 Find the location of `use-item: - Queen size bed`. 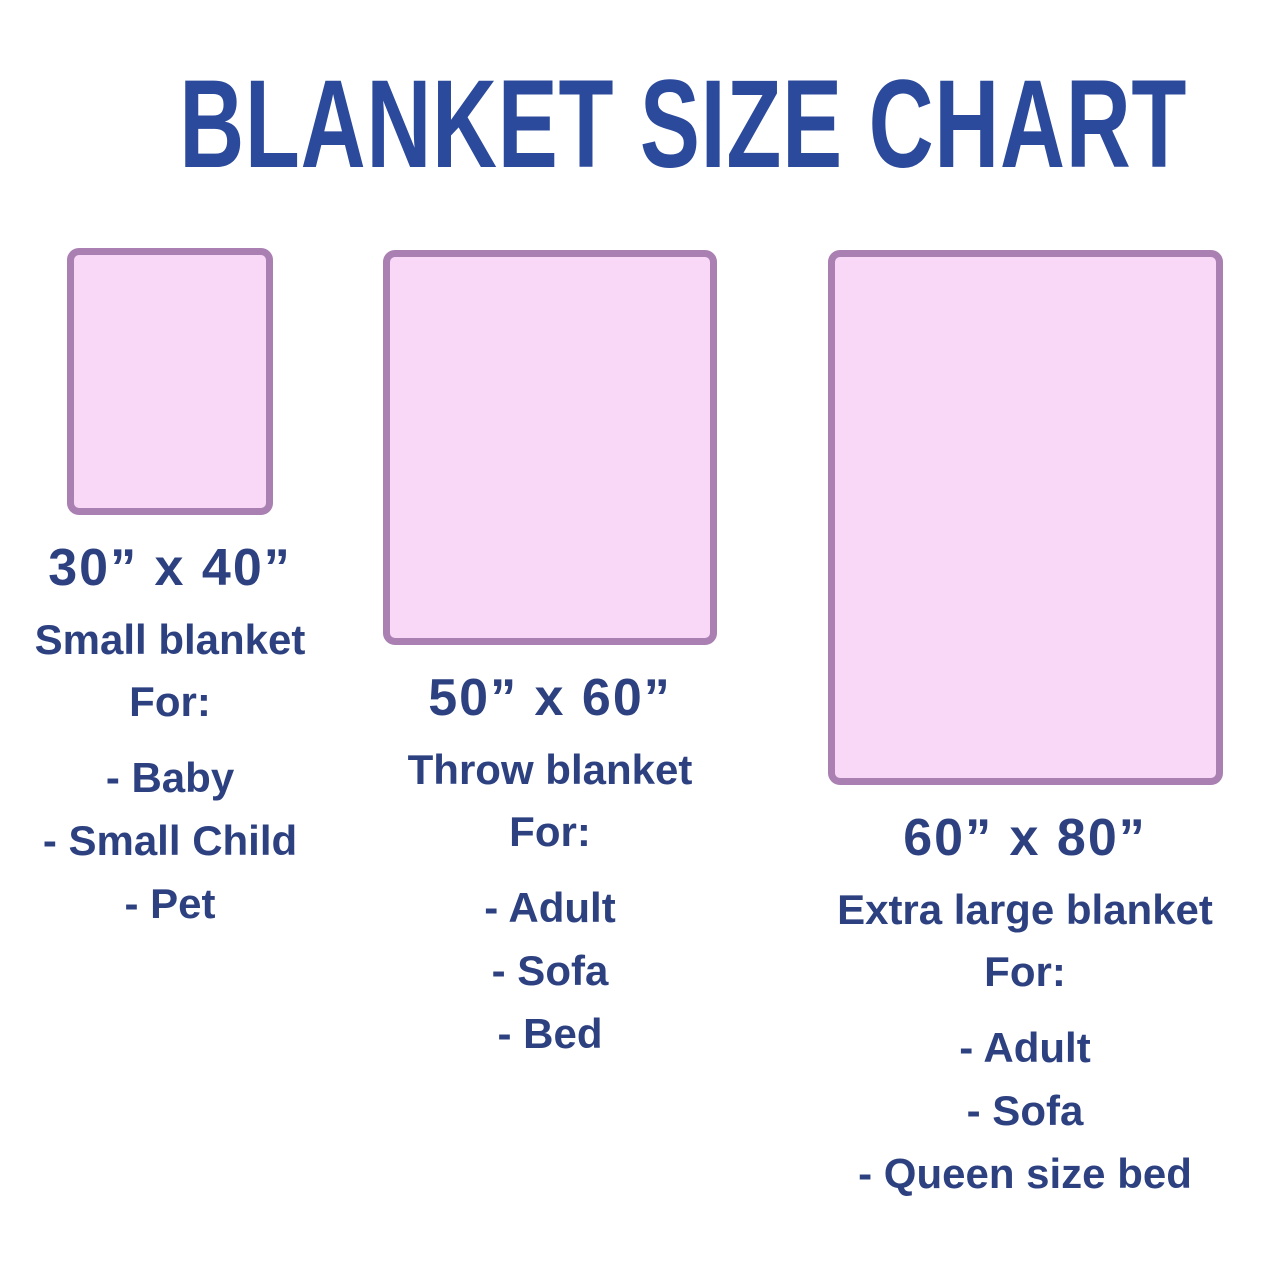

use-item: - Queen size bed is located at coordinates (1025, 1173).